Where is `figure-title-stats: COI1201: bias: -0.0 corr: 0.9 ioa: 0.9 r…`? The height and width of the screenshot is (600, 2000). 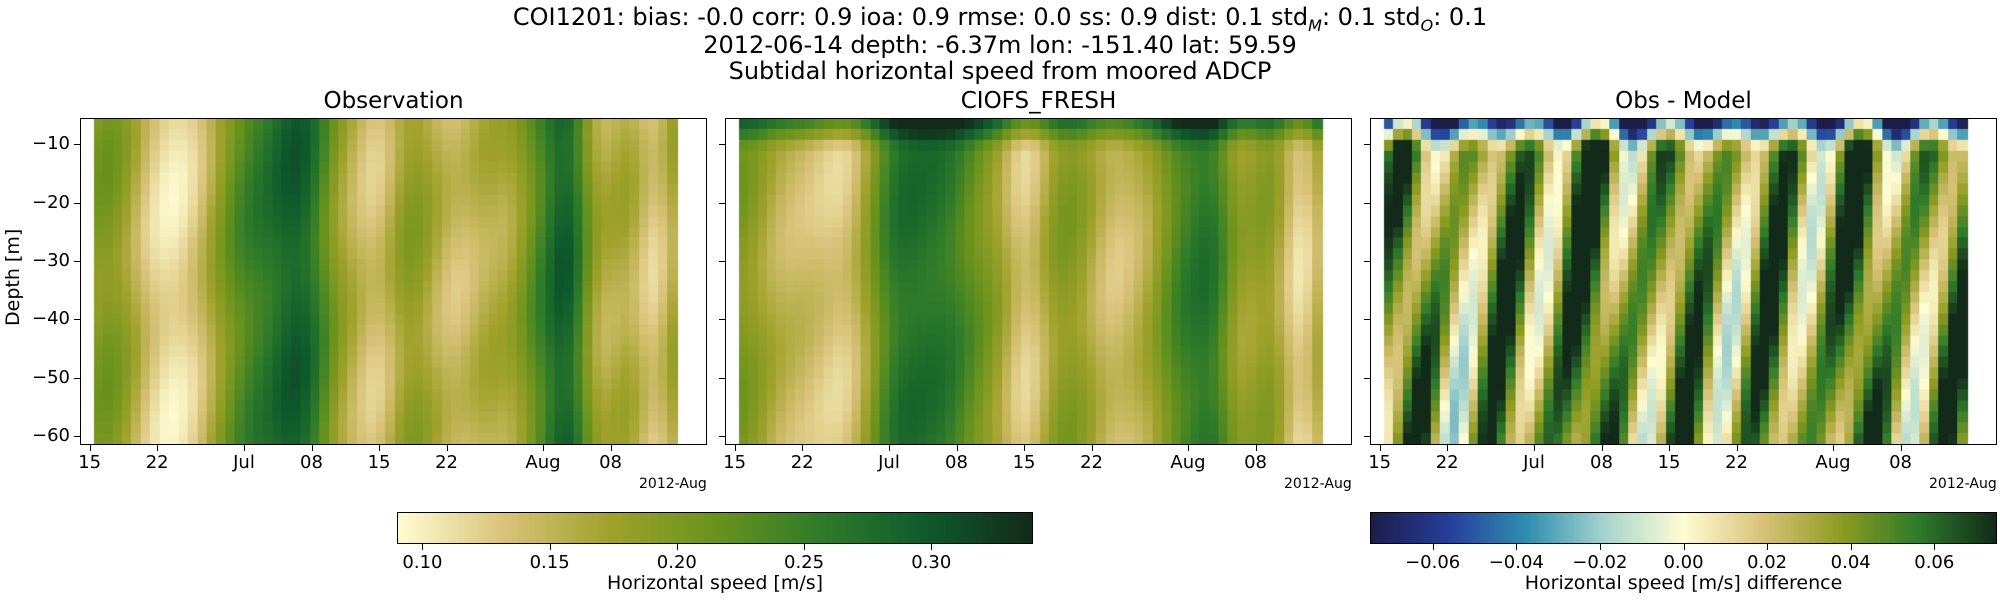 figure-title-stats: COI1201: bias: -0.0 corr: 0.9 ioa: 0.9 r… is located at coordinates (1000, 21).